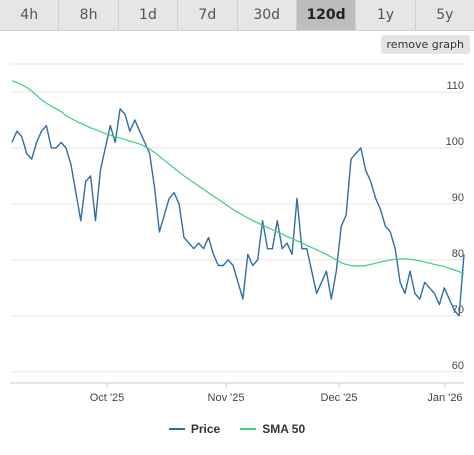  I want to click on chart-legend: Price SMA 50, so click(237, 429).